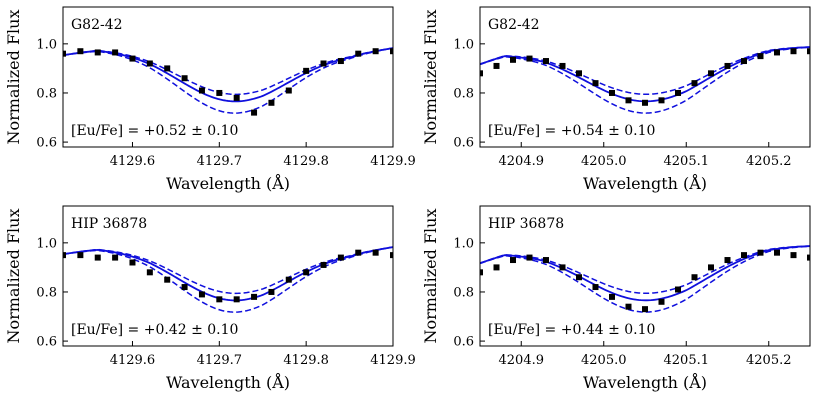 The width and height of the screenshot is (822, 411). Describe the element at coordinates (228, 81) in the screenshot. I see `plot-area` at that location.